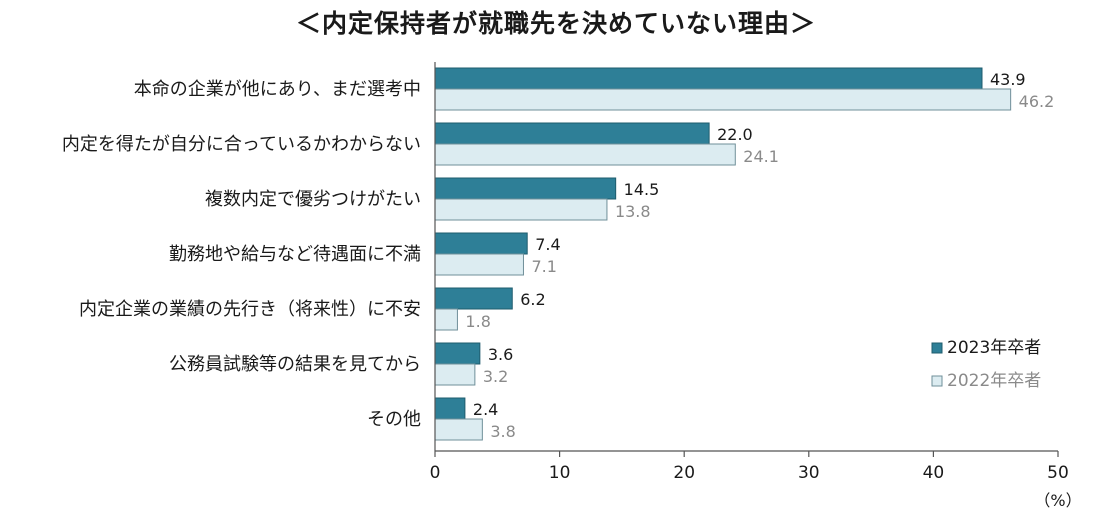 The height and width of the screenshot is (526, 1112). What do you see at coordinates (809, 473) in the screenshot?
I see `x-tick-label: 30` at bounding box center [809, 473].